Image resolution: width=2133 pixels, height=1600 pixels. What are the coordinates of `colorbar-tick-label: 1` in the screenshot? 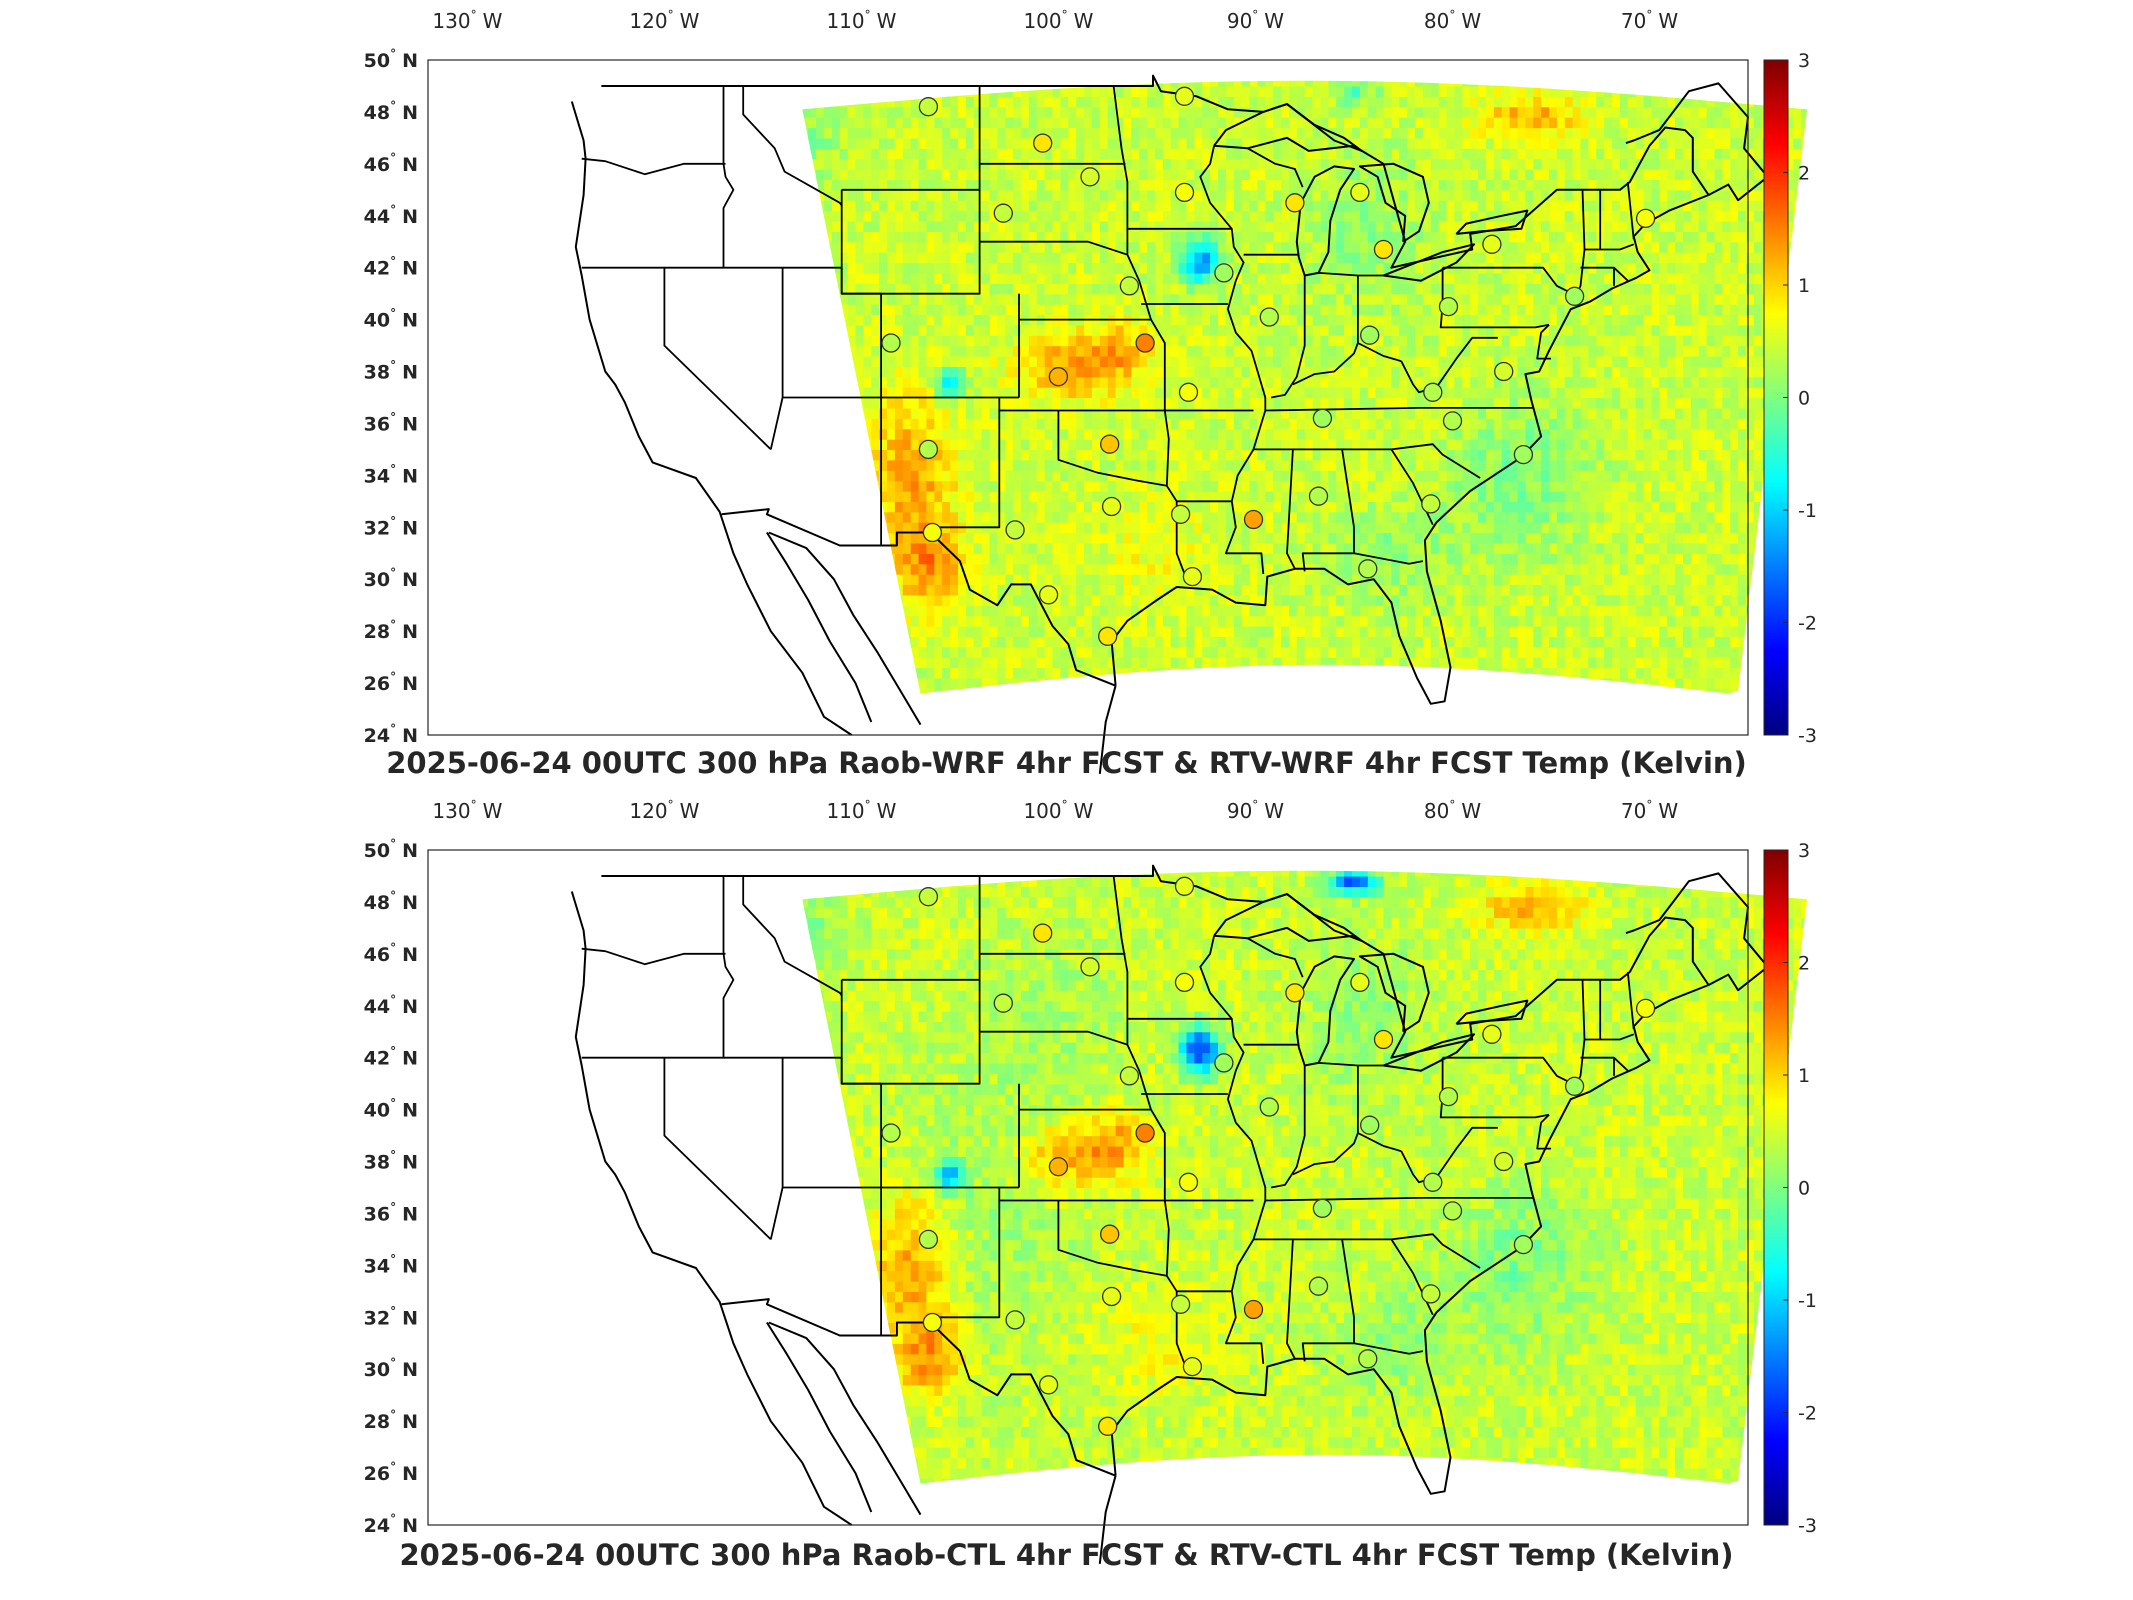 It's located at (1804, 286).